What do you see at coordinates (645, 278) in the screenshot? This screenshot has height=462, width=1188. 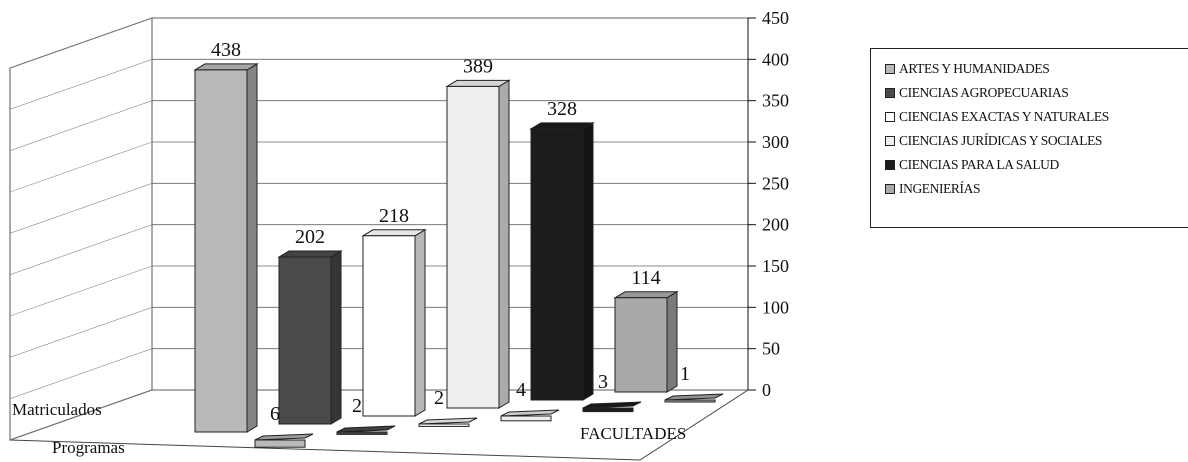 I see `matriculados-value-label: 114` at bounding box center [645, 278].